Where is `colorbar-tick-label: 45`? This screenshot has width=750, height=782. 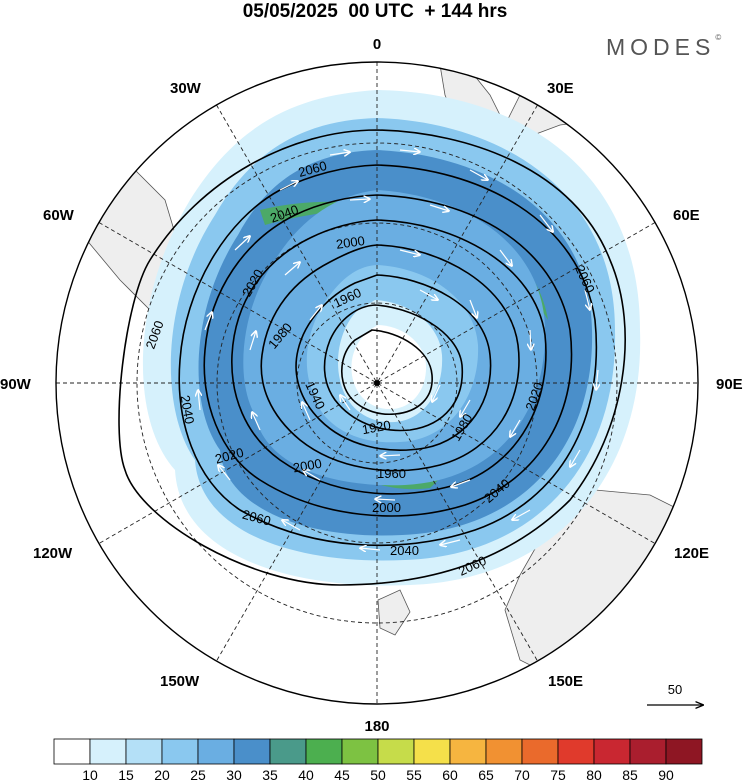
colorbar-tick-label: 45 is located at coordinates (342, 774).